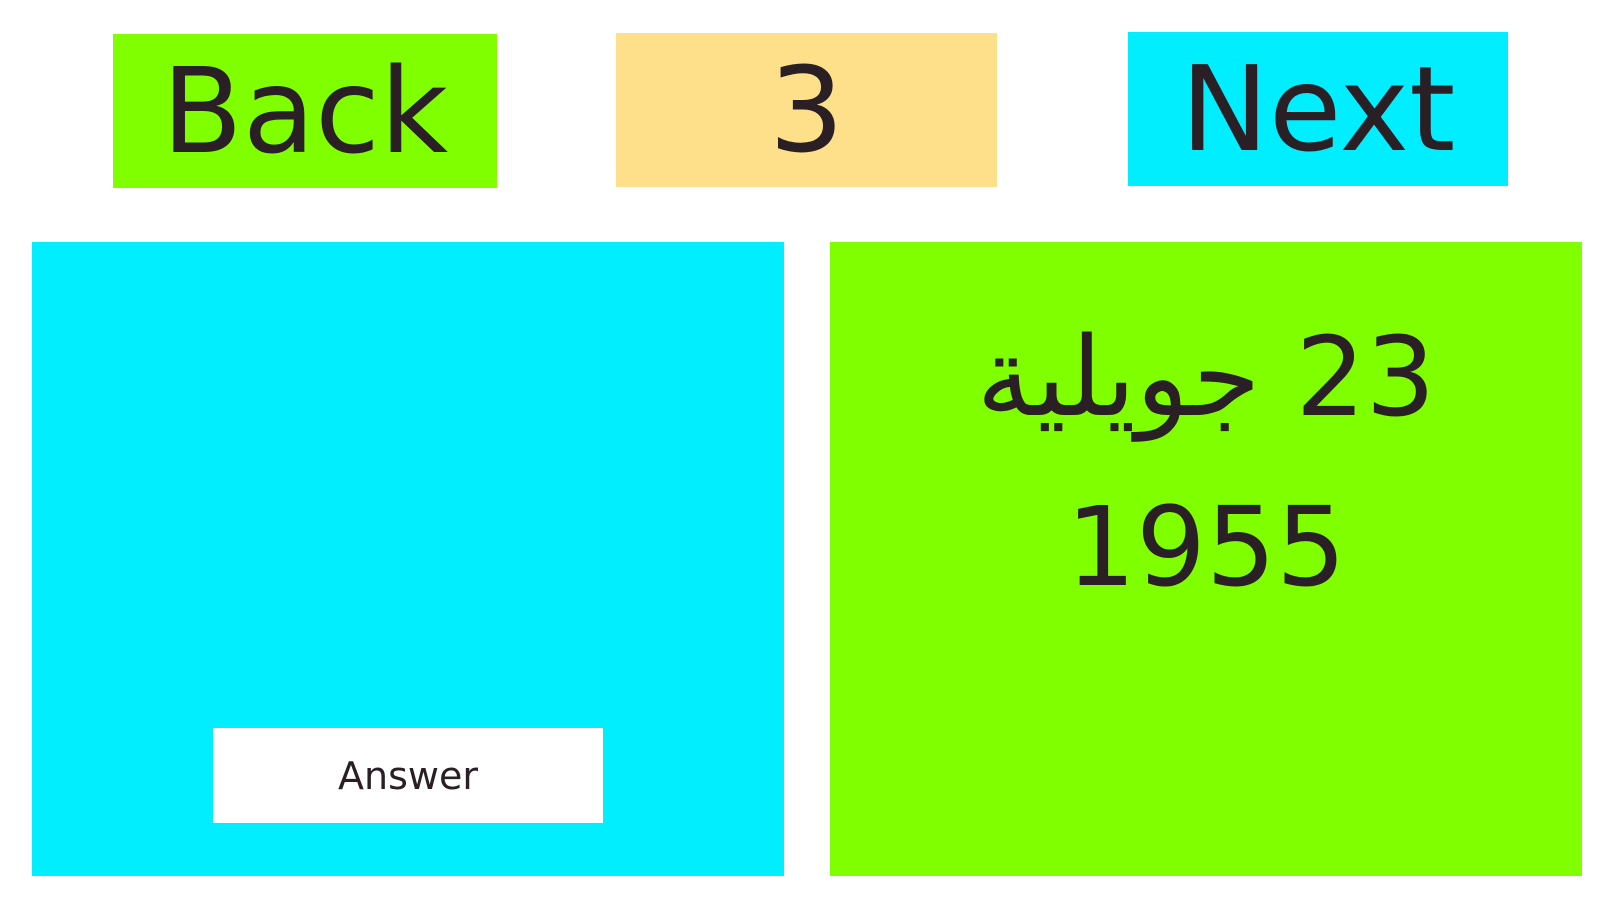 The height and width of the screenshot is (900, 1600). What do you see at coordinates (1206, 462) in the screenshot?
I see `answer-text: 23 جويلية 1955` at bounding box center [1206, 462].